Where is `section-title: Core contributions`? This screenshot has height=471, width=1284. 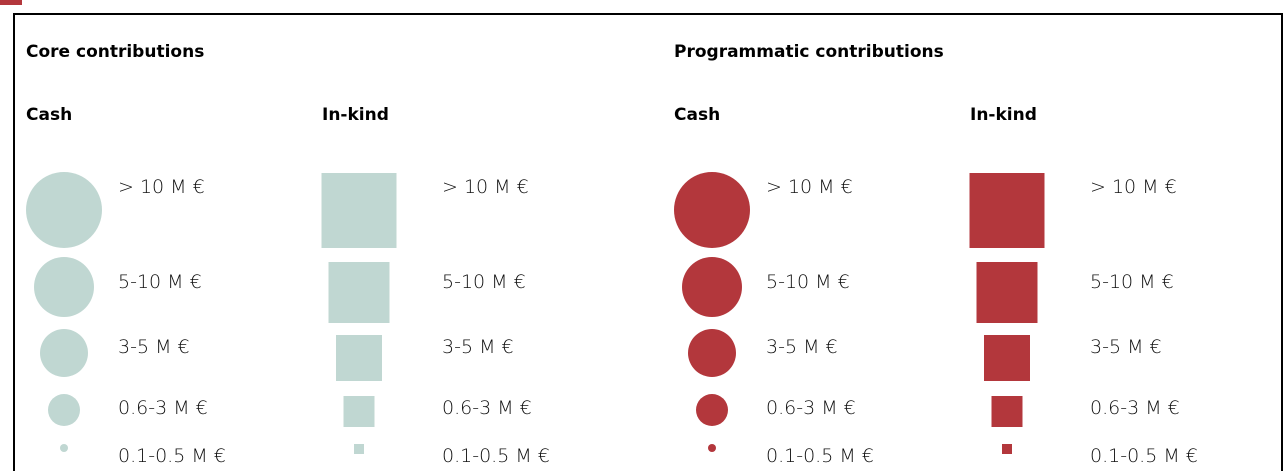 section-title: Core contributions is located at coordinates (115, 52).